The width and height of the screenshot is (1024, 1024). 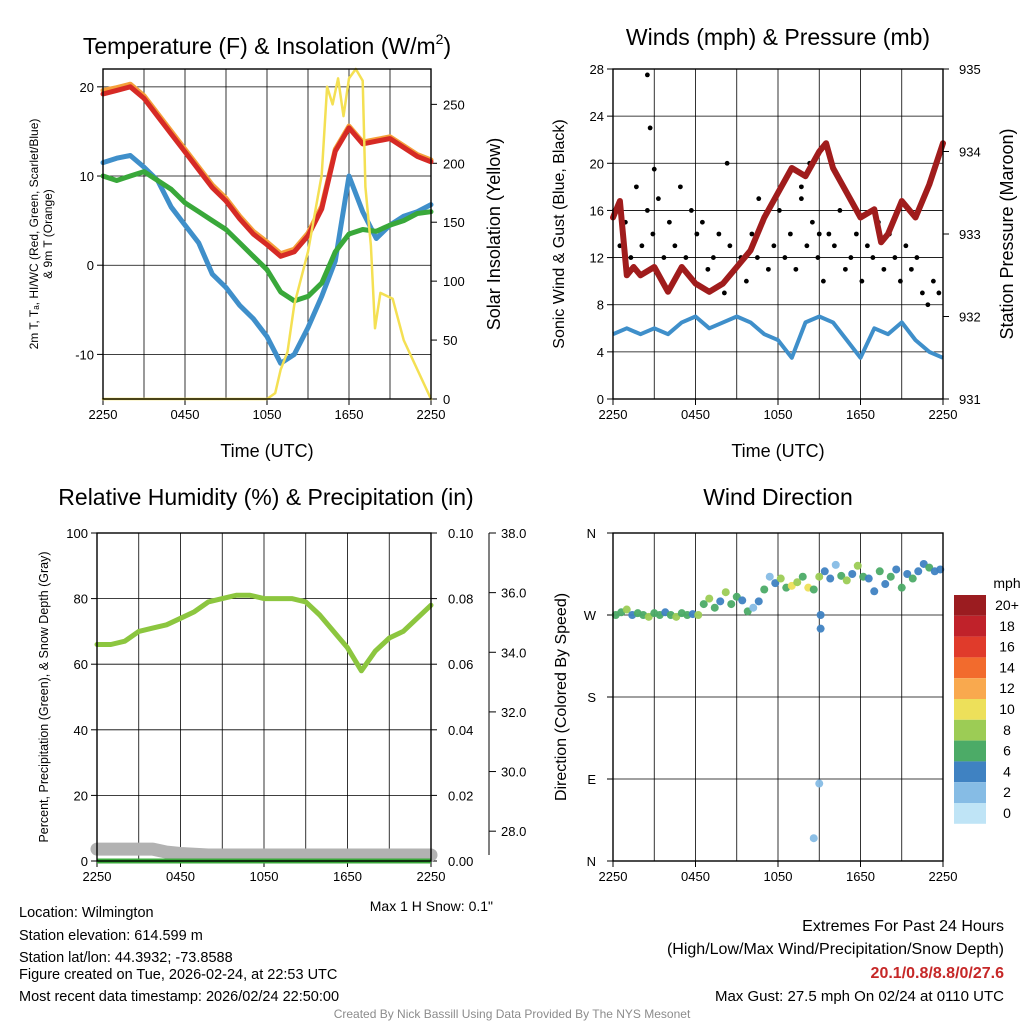 I want to click on winds-ytick-label: 4, so click(x=600, y=352).